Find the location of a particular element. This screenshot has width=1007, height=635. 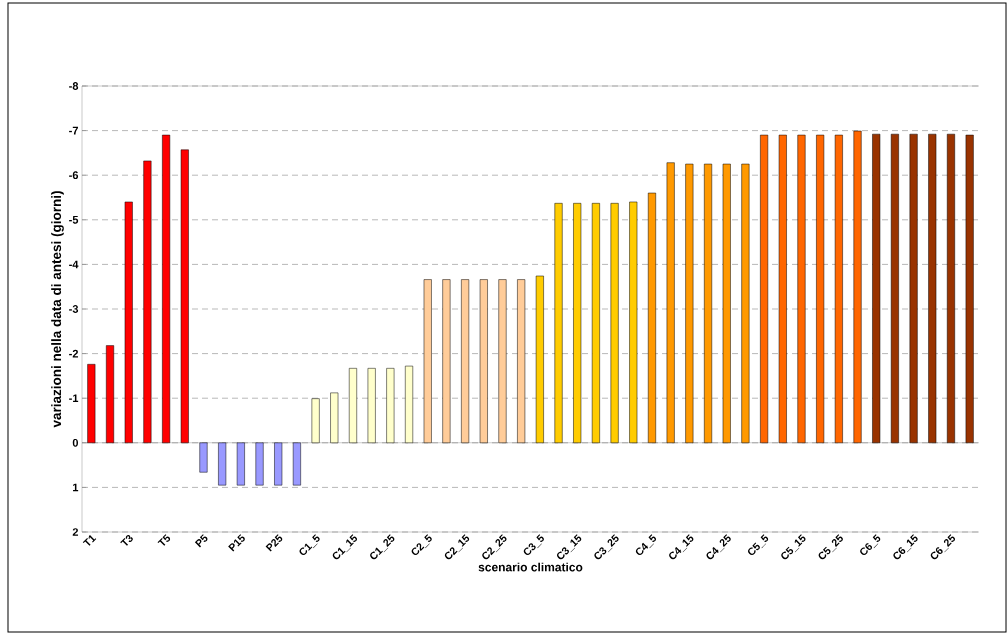

y-tick-label: -5 is located at coordinates (74, 219).